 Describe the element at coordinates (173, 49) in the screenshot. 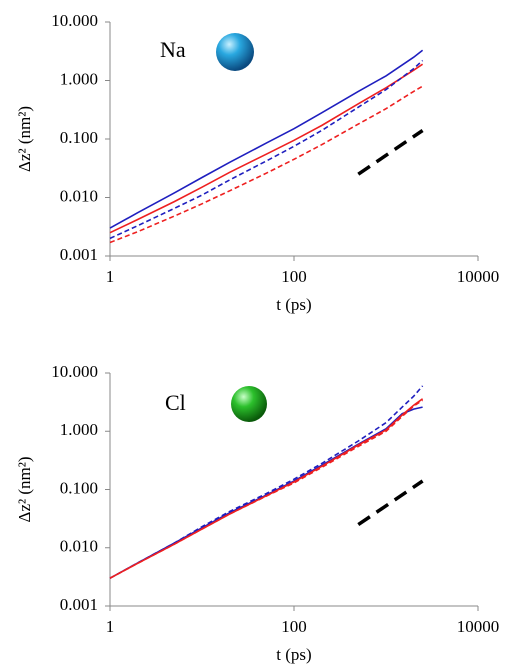

I see `annotation: Na` at that location.